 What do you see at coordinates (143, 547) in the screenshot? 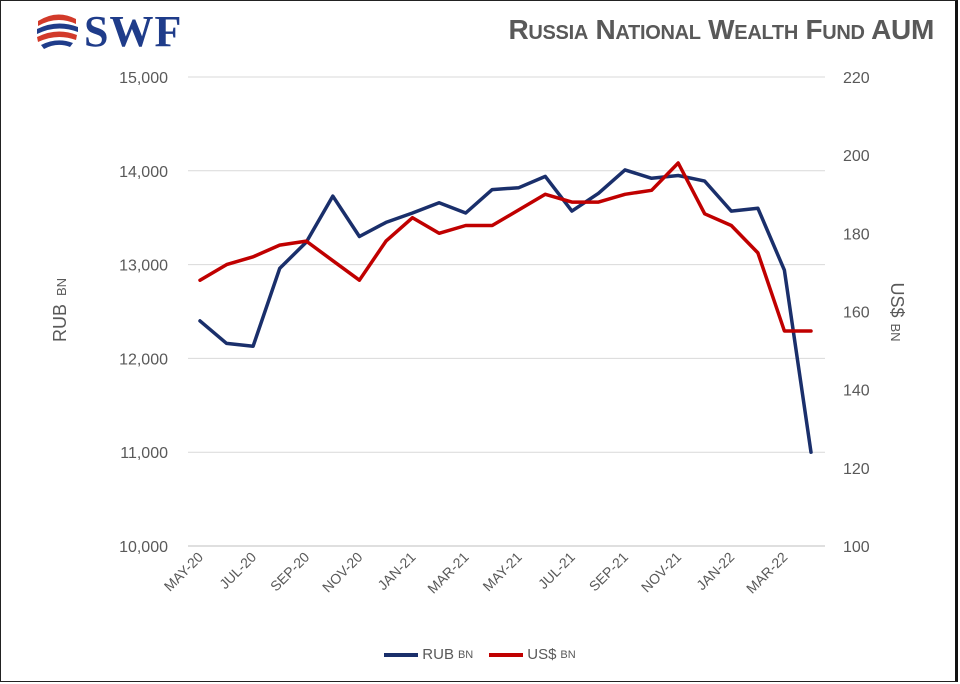
I see `left-tick-label: 10,000` at bounding box center [143, 547].